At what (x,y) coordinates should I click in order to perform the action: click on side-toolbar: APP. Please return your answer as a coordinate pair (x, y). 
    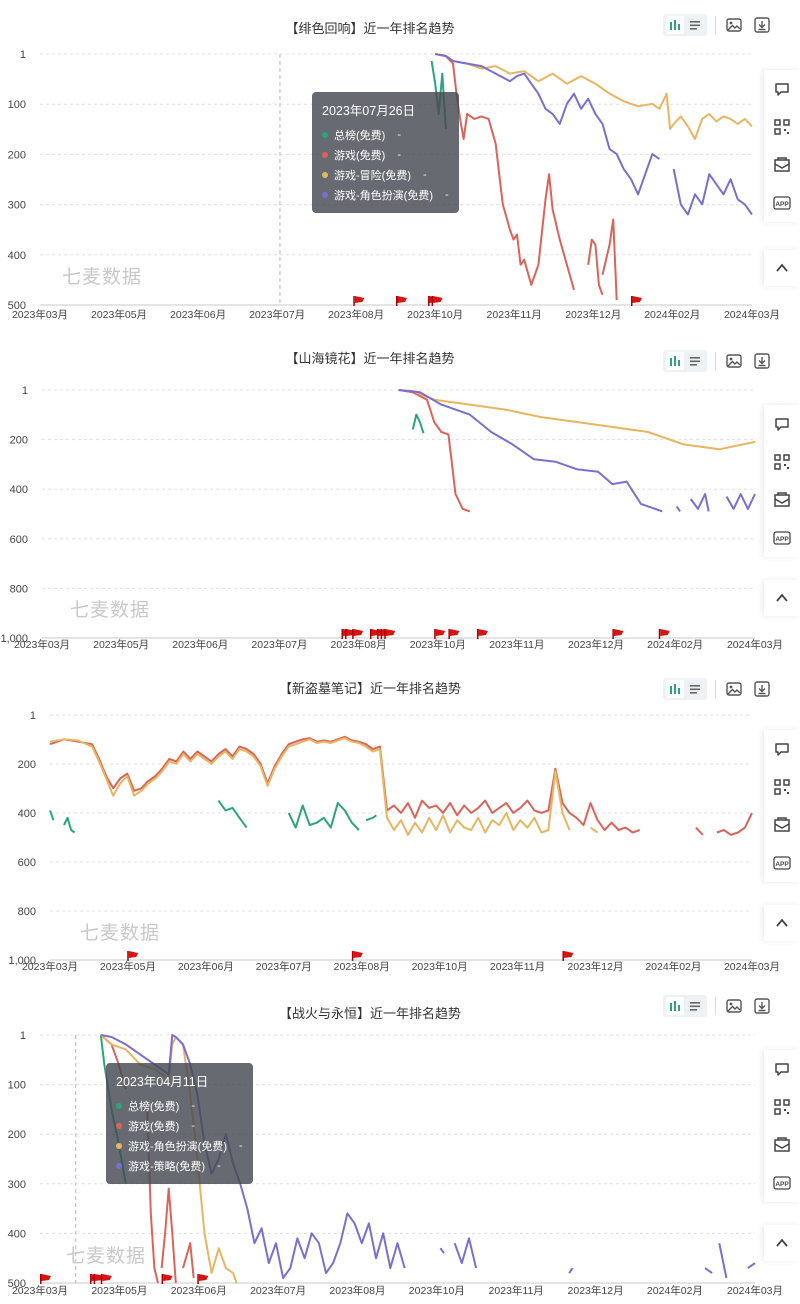
    Looking at the image, I should click on (782, 146).